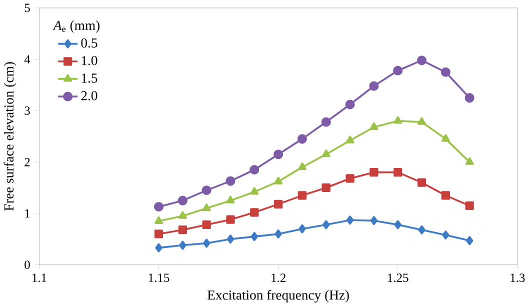 This screenshot has width=529, height=306. Describe the element at coordinates (10, 136) in the screenshot. I see `y-axis-title: Free surface elevation (cm)` at that location.